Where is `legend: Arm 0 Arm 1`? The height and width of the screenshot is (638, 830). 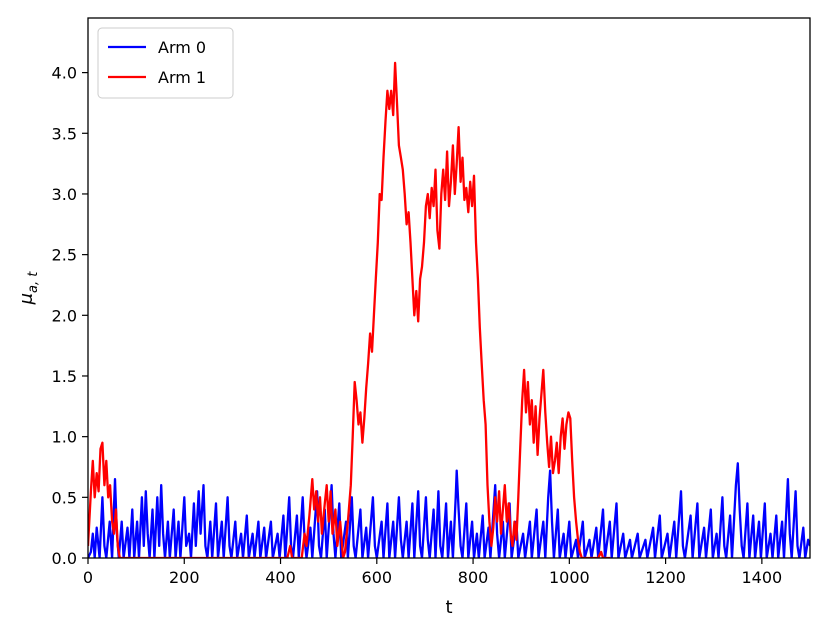 legend: Arm 0 Arm 1 is located at coordinates (165, 63).